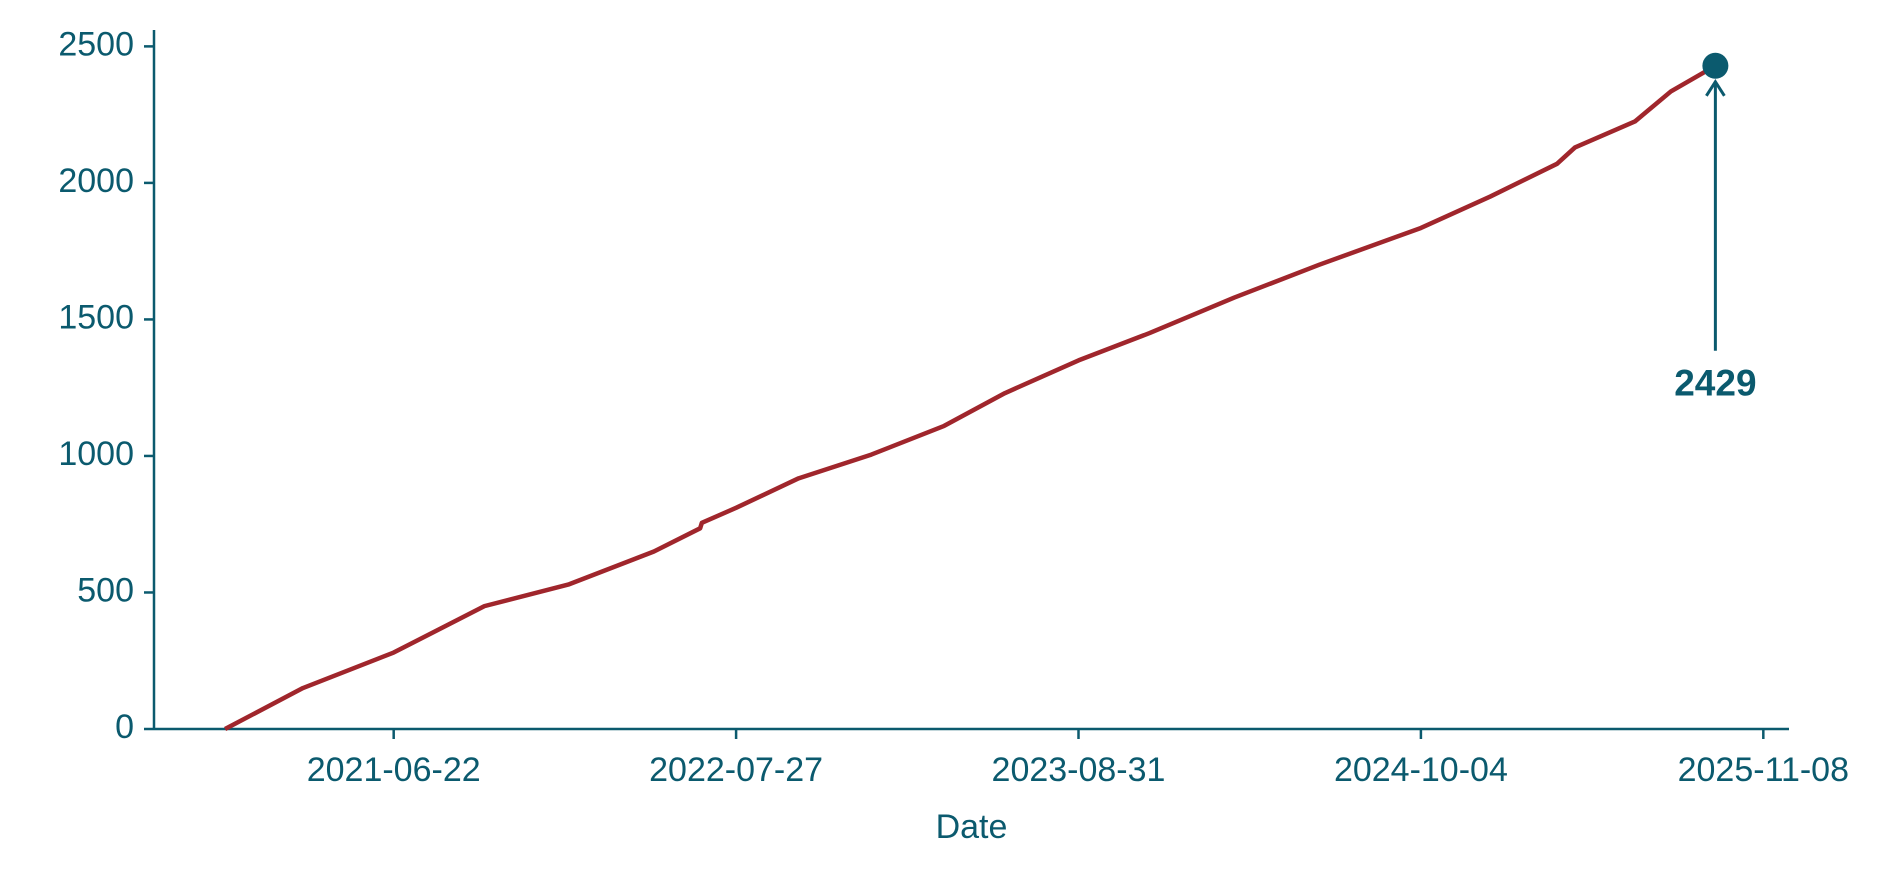 Image resolution: width=1888 pixels, height=876 pixels. What do you see at coordinates (1715, 383) in the screenshot?
I see `annotation-label: 2429` at bounding box center [1715, 383].